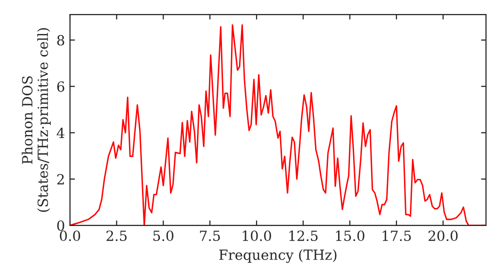 The image size is (500, 280). Describe the element at coordinates (350, 236) in the screenshot. I see `x-tick-label: 15.0` at that location.